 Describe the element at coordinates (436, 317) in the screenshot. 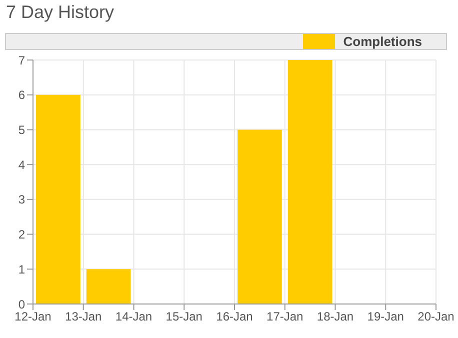

I see `x-tick-label: 20-Jan` at that location.